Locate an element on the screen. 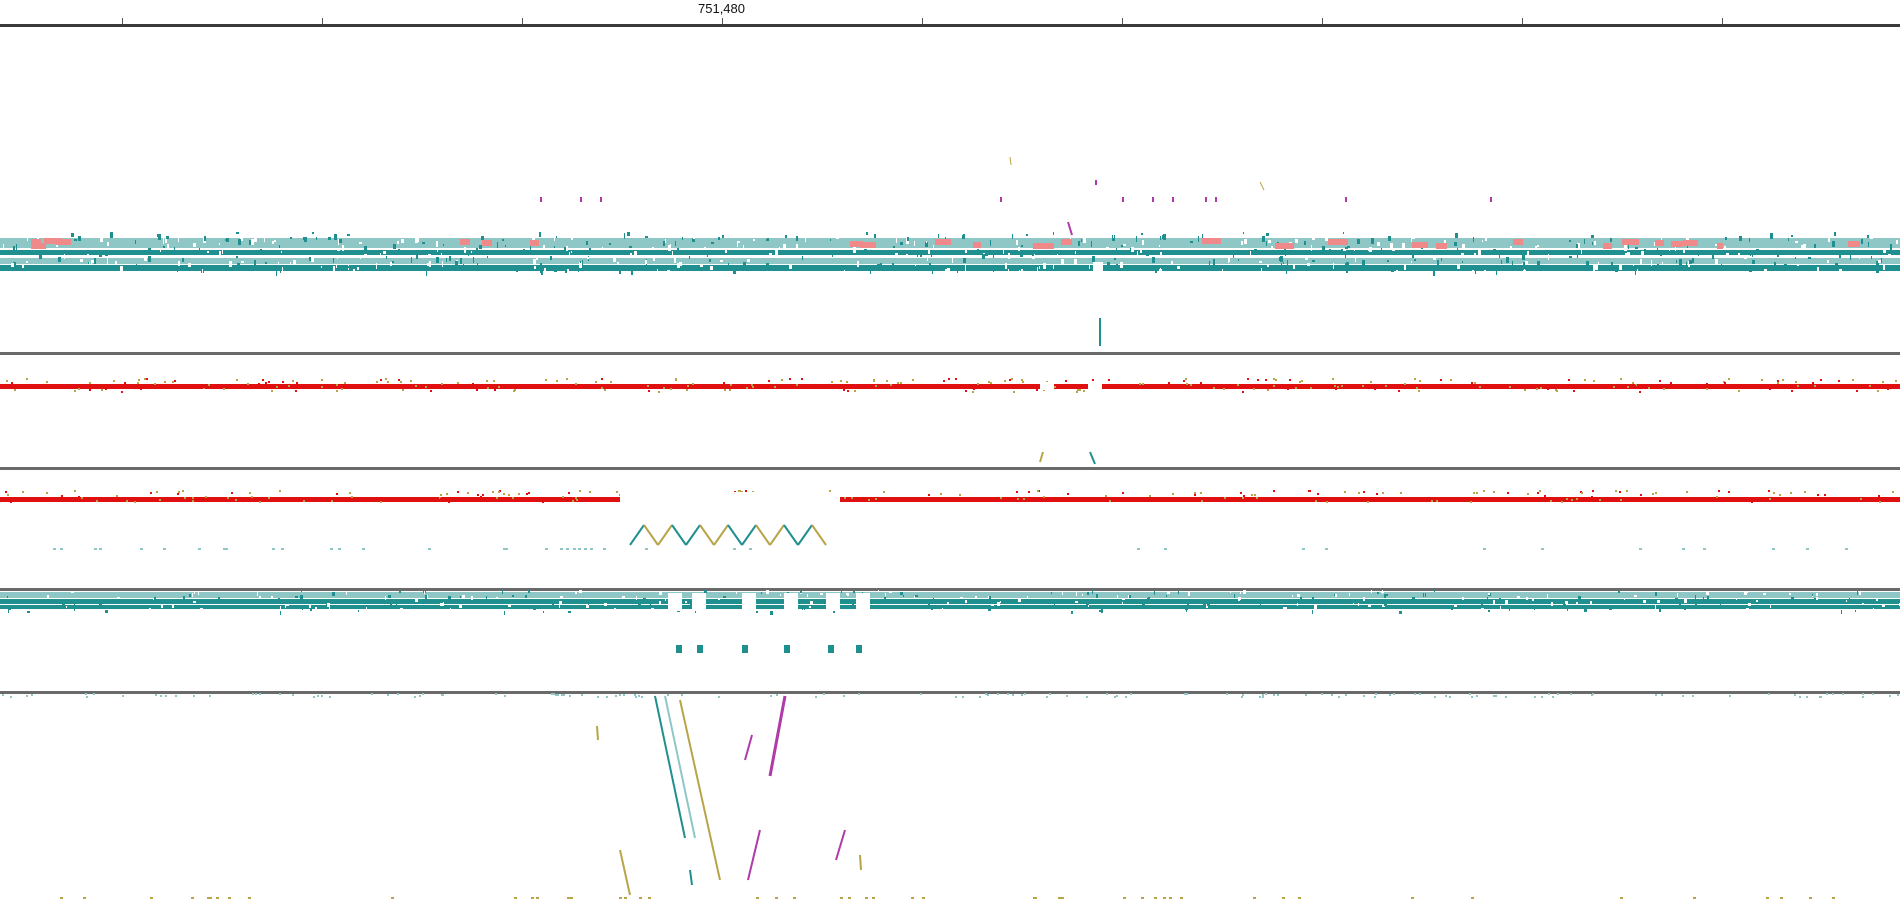  coverage-gap is located at coordinates (675, 602).